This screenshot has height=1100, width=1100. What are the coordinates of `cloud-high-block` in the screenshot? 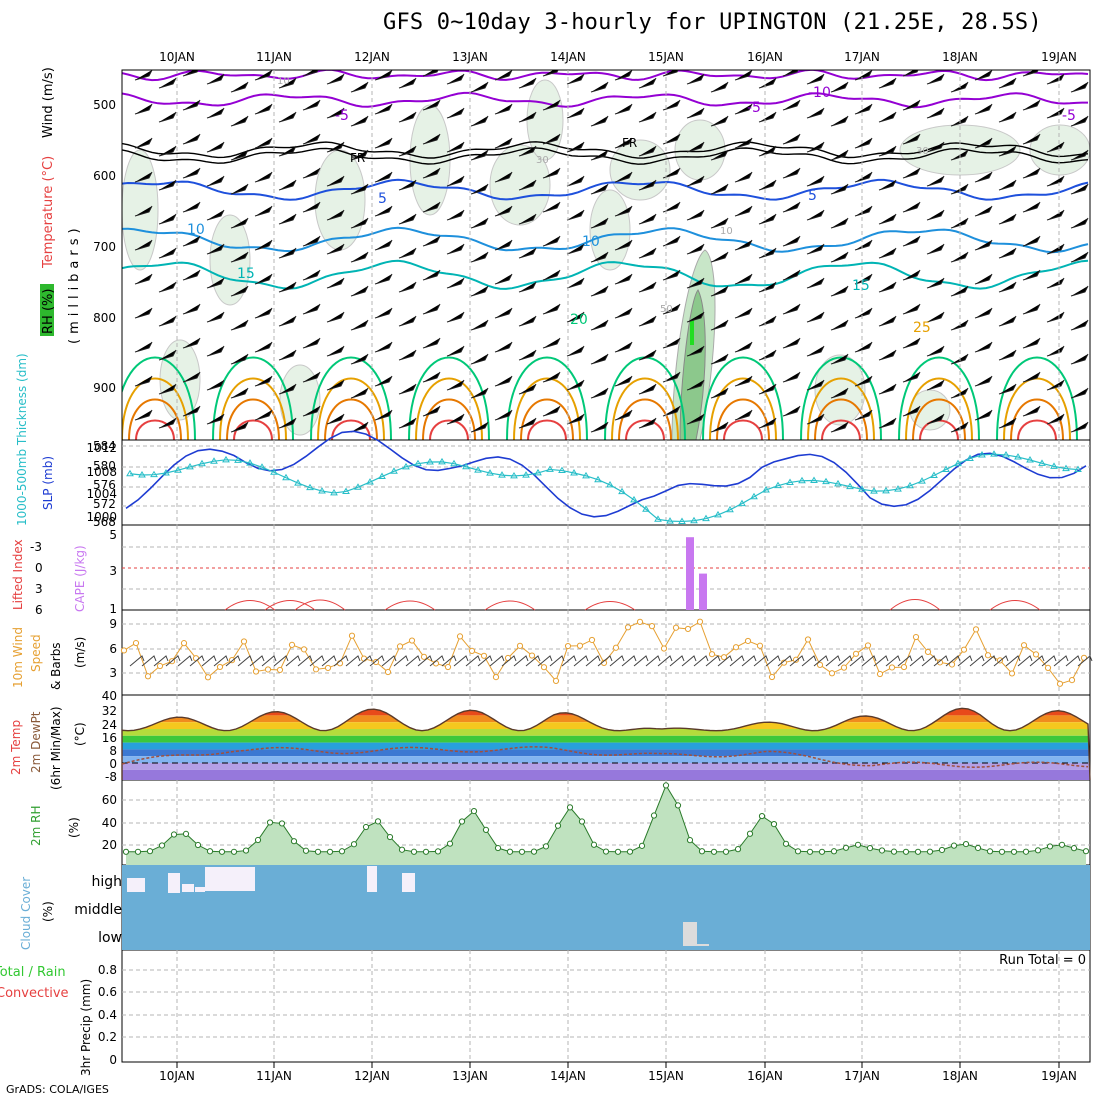 It's located at (136, 885).